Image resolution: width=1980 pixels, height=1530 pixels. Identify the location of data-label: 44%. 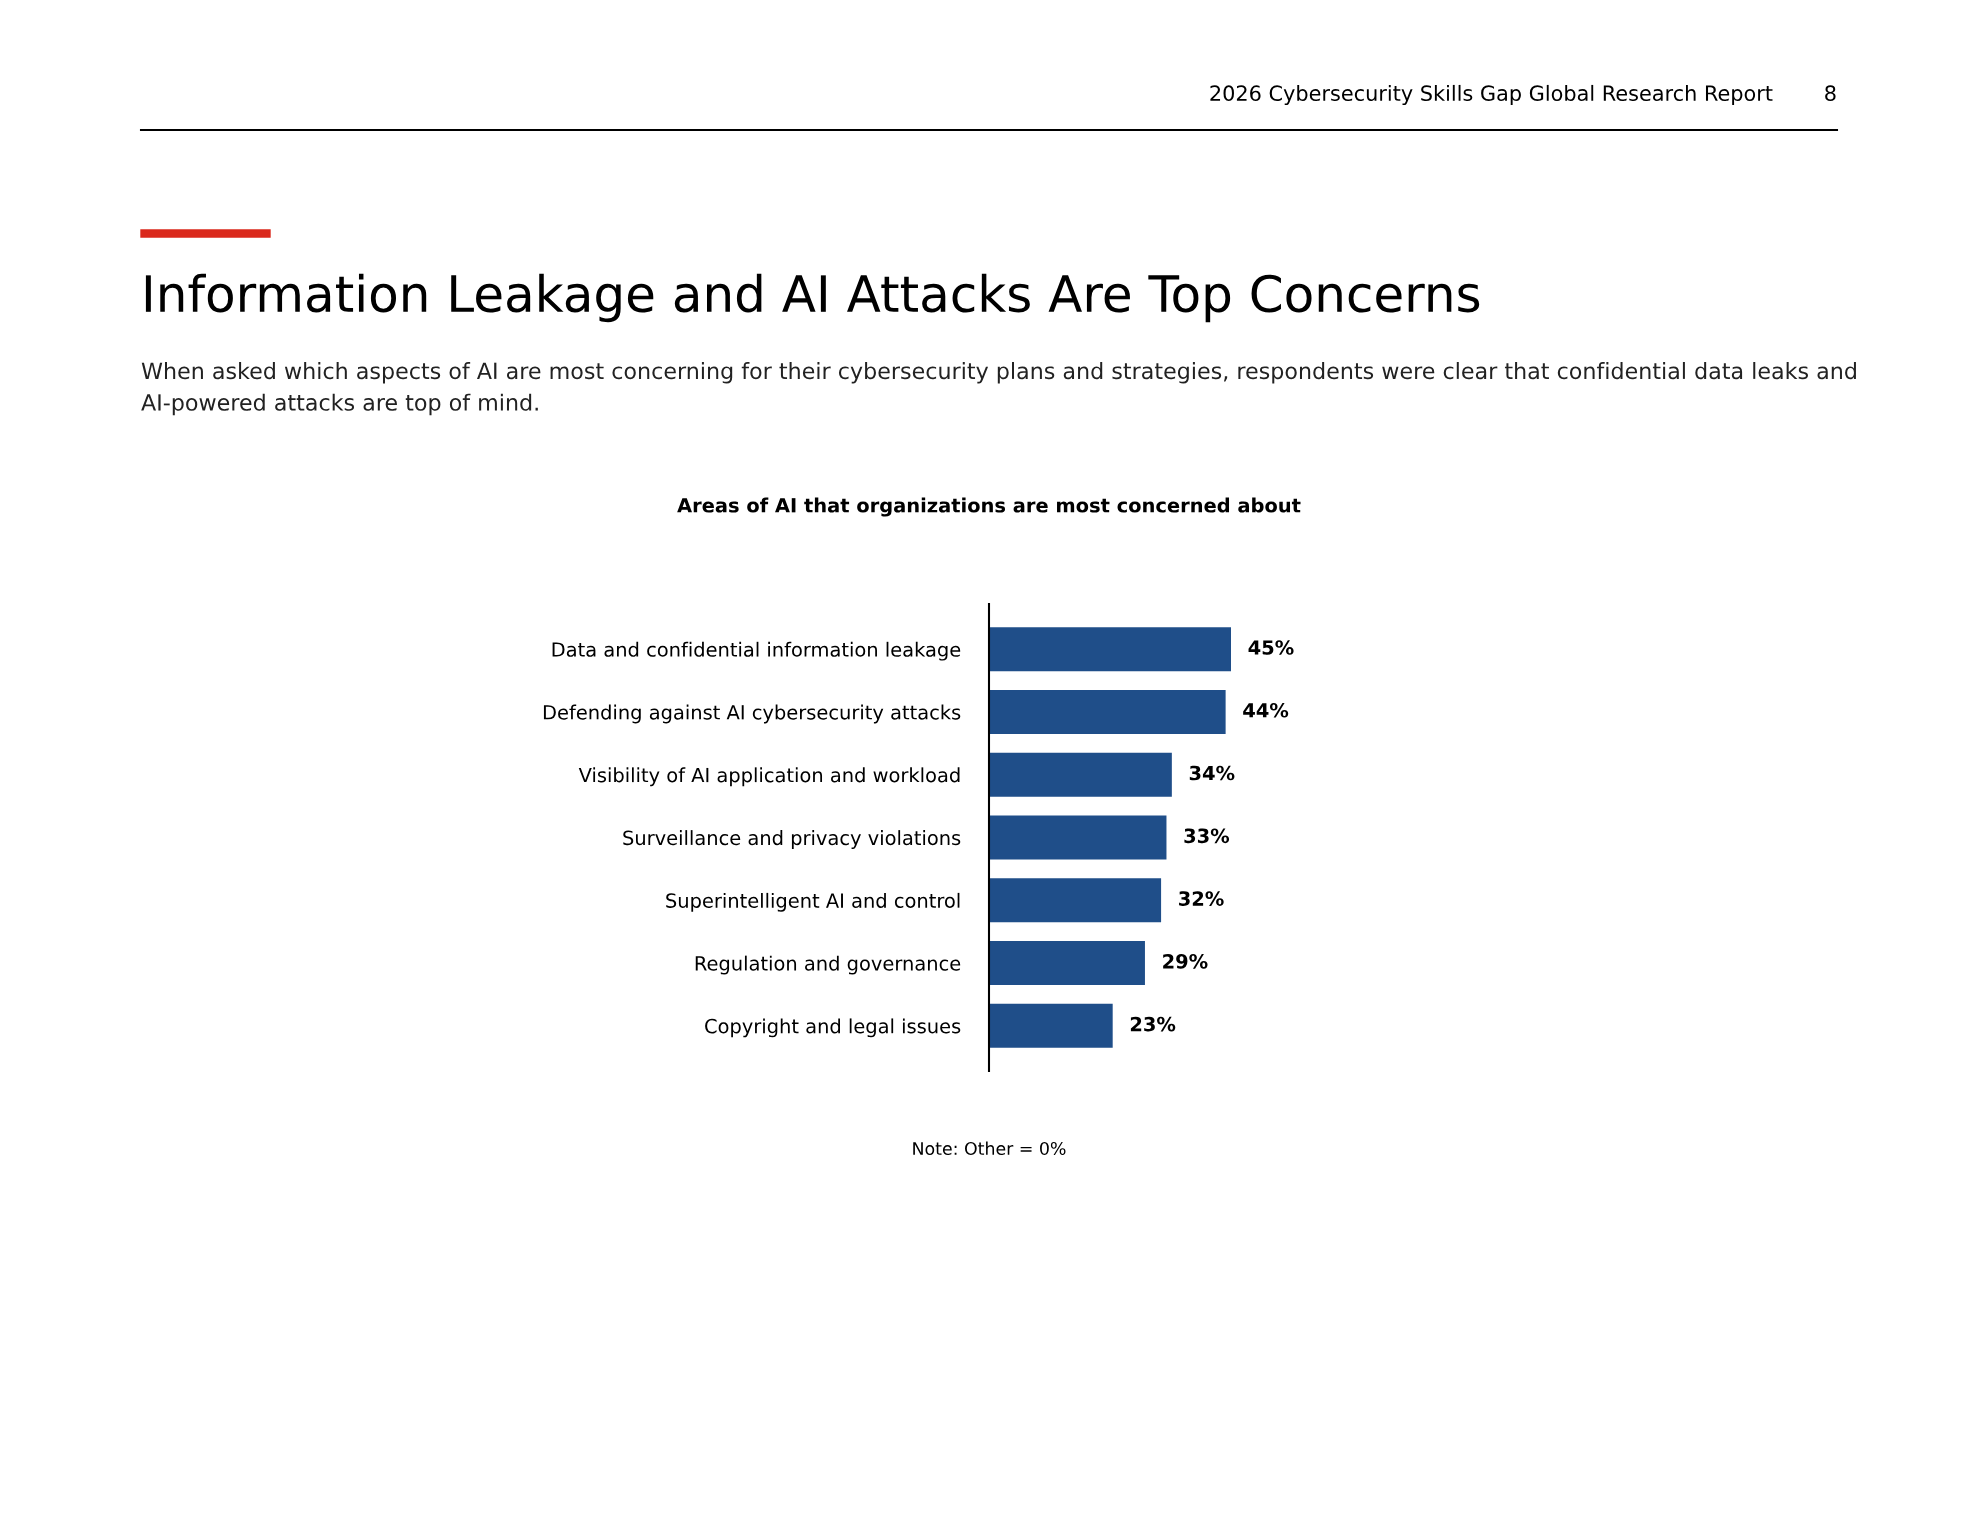
(1266, 710).